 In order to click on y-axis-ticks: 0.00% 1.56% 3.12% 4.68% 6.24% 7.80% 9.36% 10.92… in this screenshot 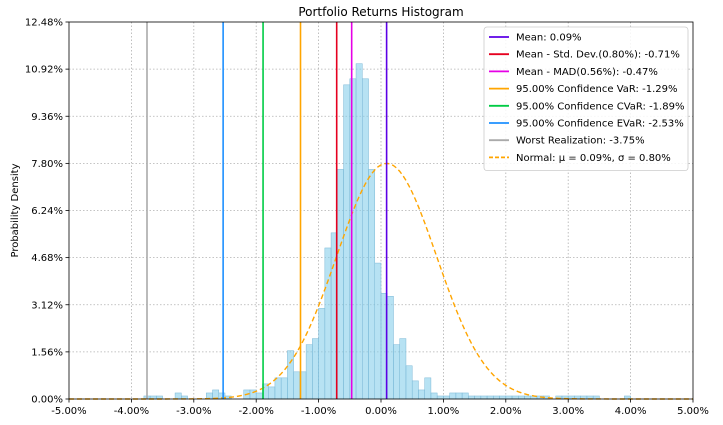, I will do `click(47, 212)`.